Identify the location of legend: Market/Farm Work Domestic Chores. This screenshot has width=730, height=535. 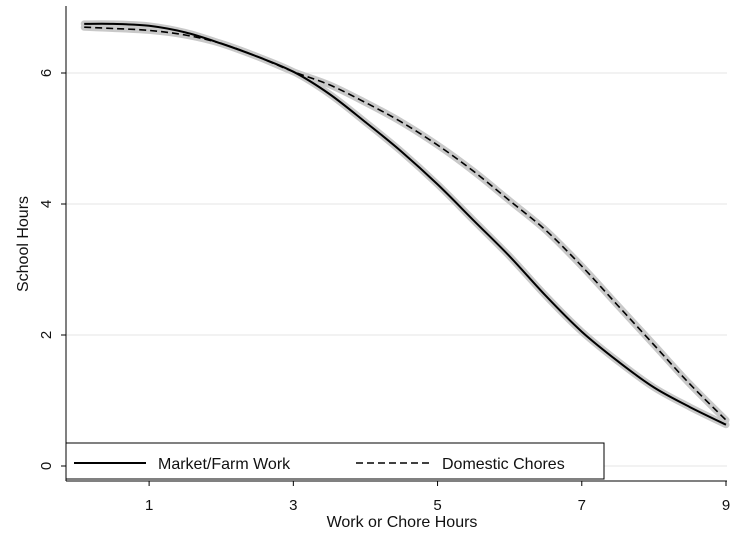
(335, 461).